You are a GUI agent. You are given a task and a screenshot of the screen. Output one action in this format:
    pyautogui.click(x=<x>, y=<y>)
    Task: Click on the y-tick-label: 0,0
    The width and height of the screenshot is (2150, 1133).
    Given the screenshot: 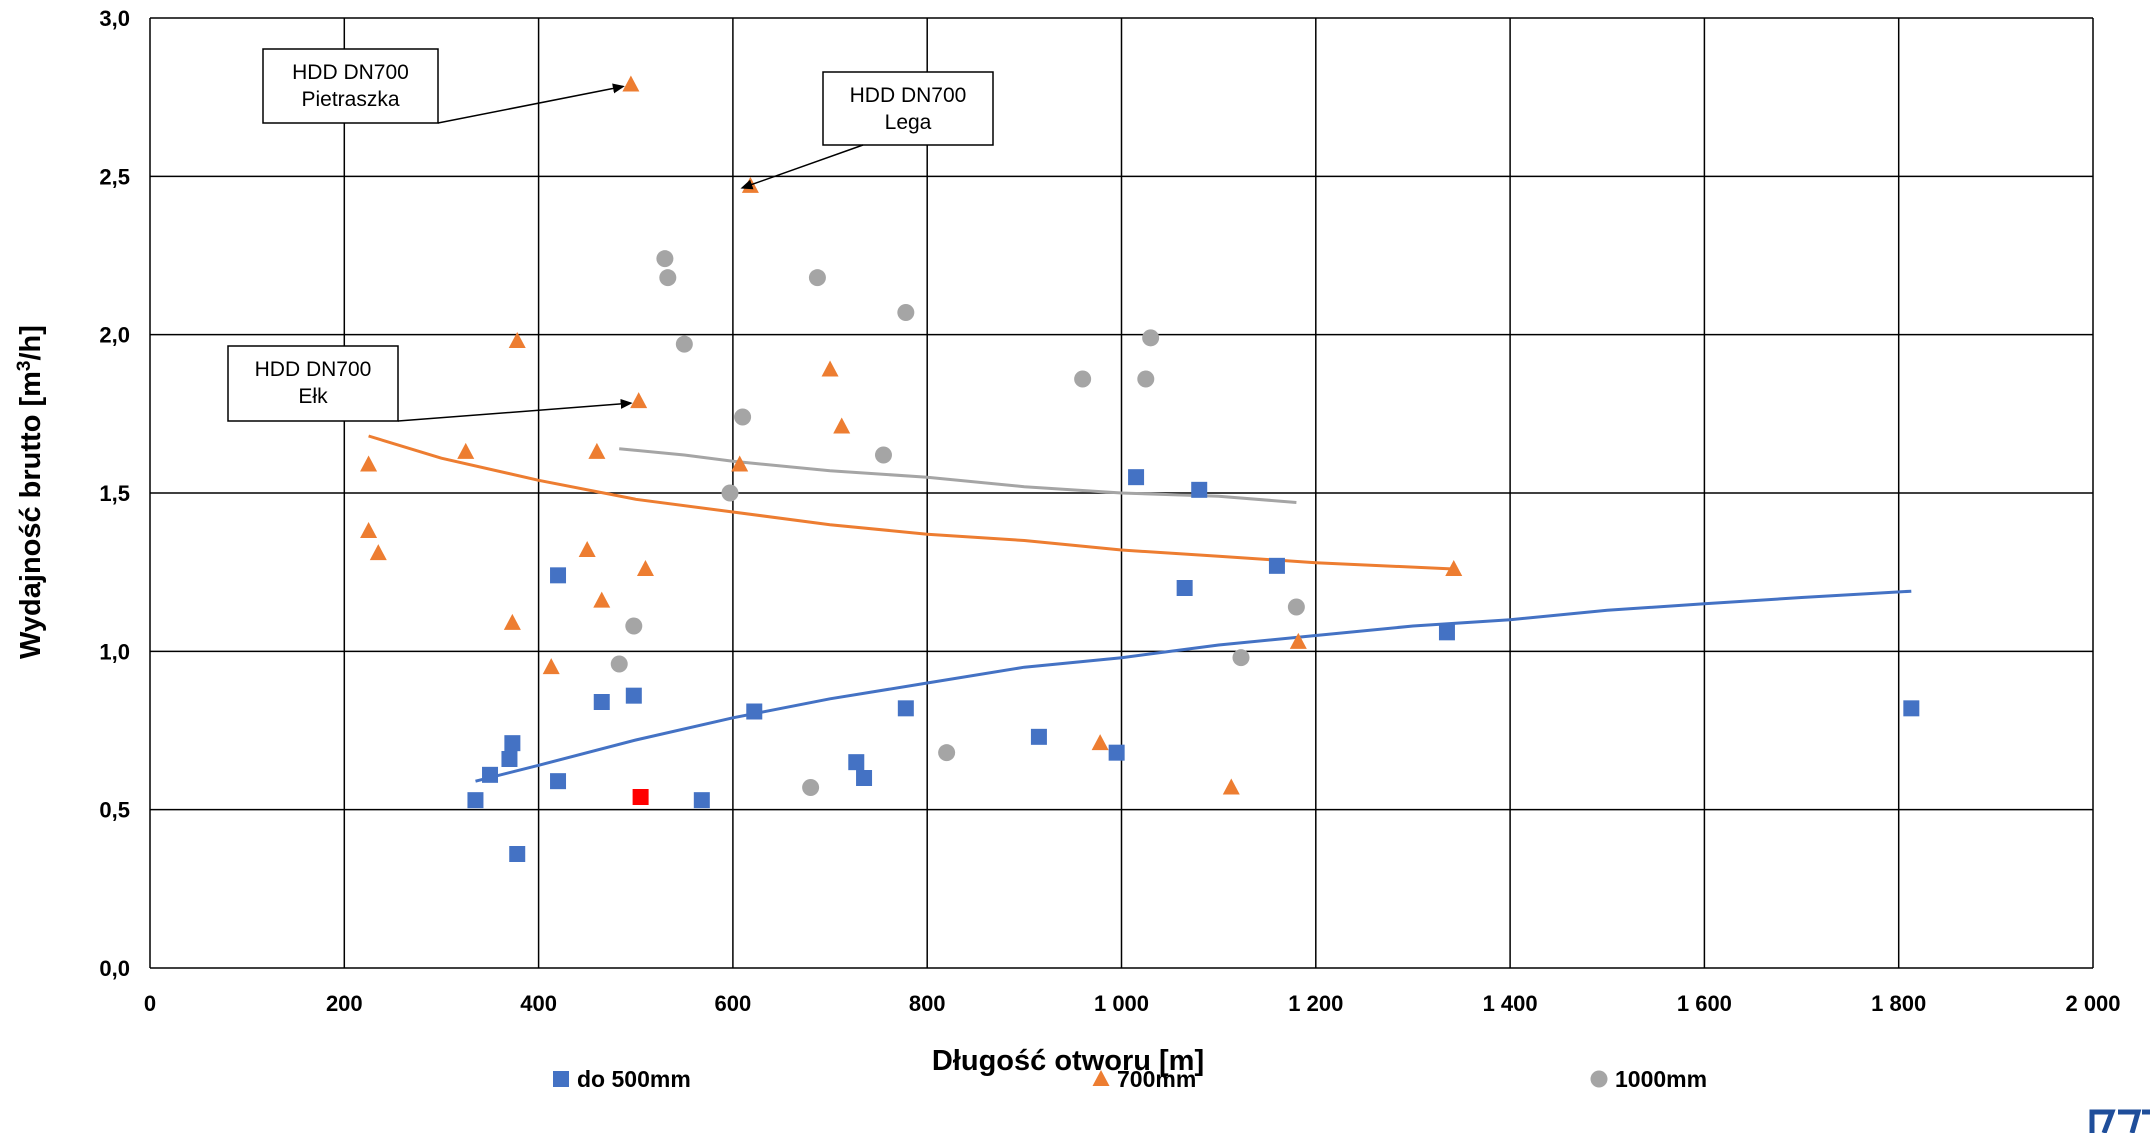 What is the action you would take?
    pyautogui.click(x=114, y=968)
    